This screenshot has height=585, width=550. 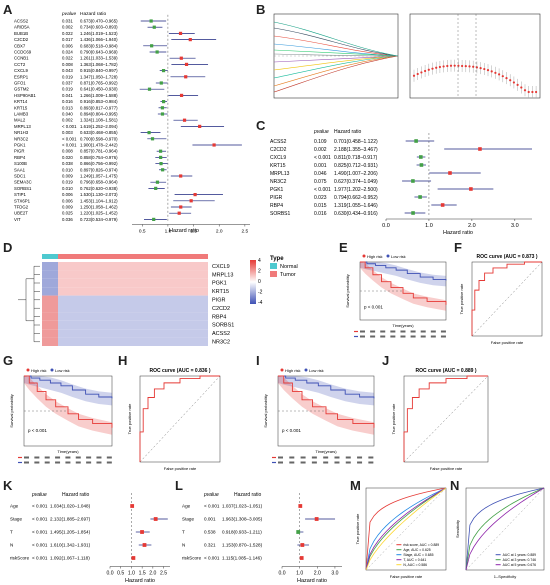 I want to click on fk-row-hr: 1.610(1.342–1.931), so click(x=70, y=545).